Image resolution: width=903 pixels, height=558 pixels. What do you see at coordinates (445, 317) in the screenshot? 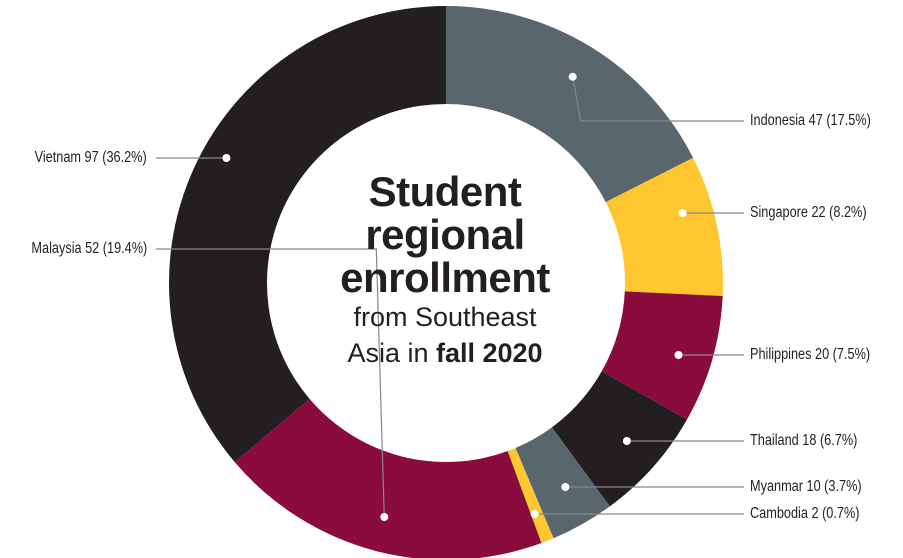
I see `center-title-line-4: from Southeast` at bounding box center [445, 317].